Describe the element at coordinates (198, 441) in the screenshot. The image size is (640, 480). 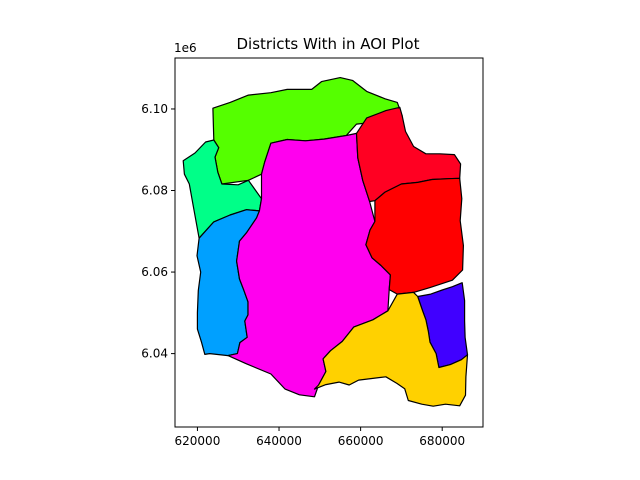
I see `x-tick-label: 620000` at that location.